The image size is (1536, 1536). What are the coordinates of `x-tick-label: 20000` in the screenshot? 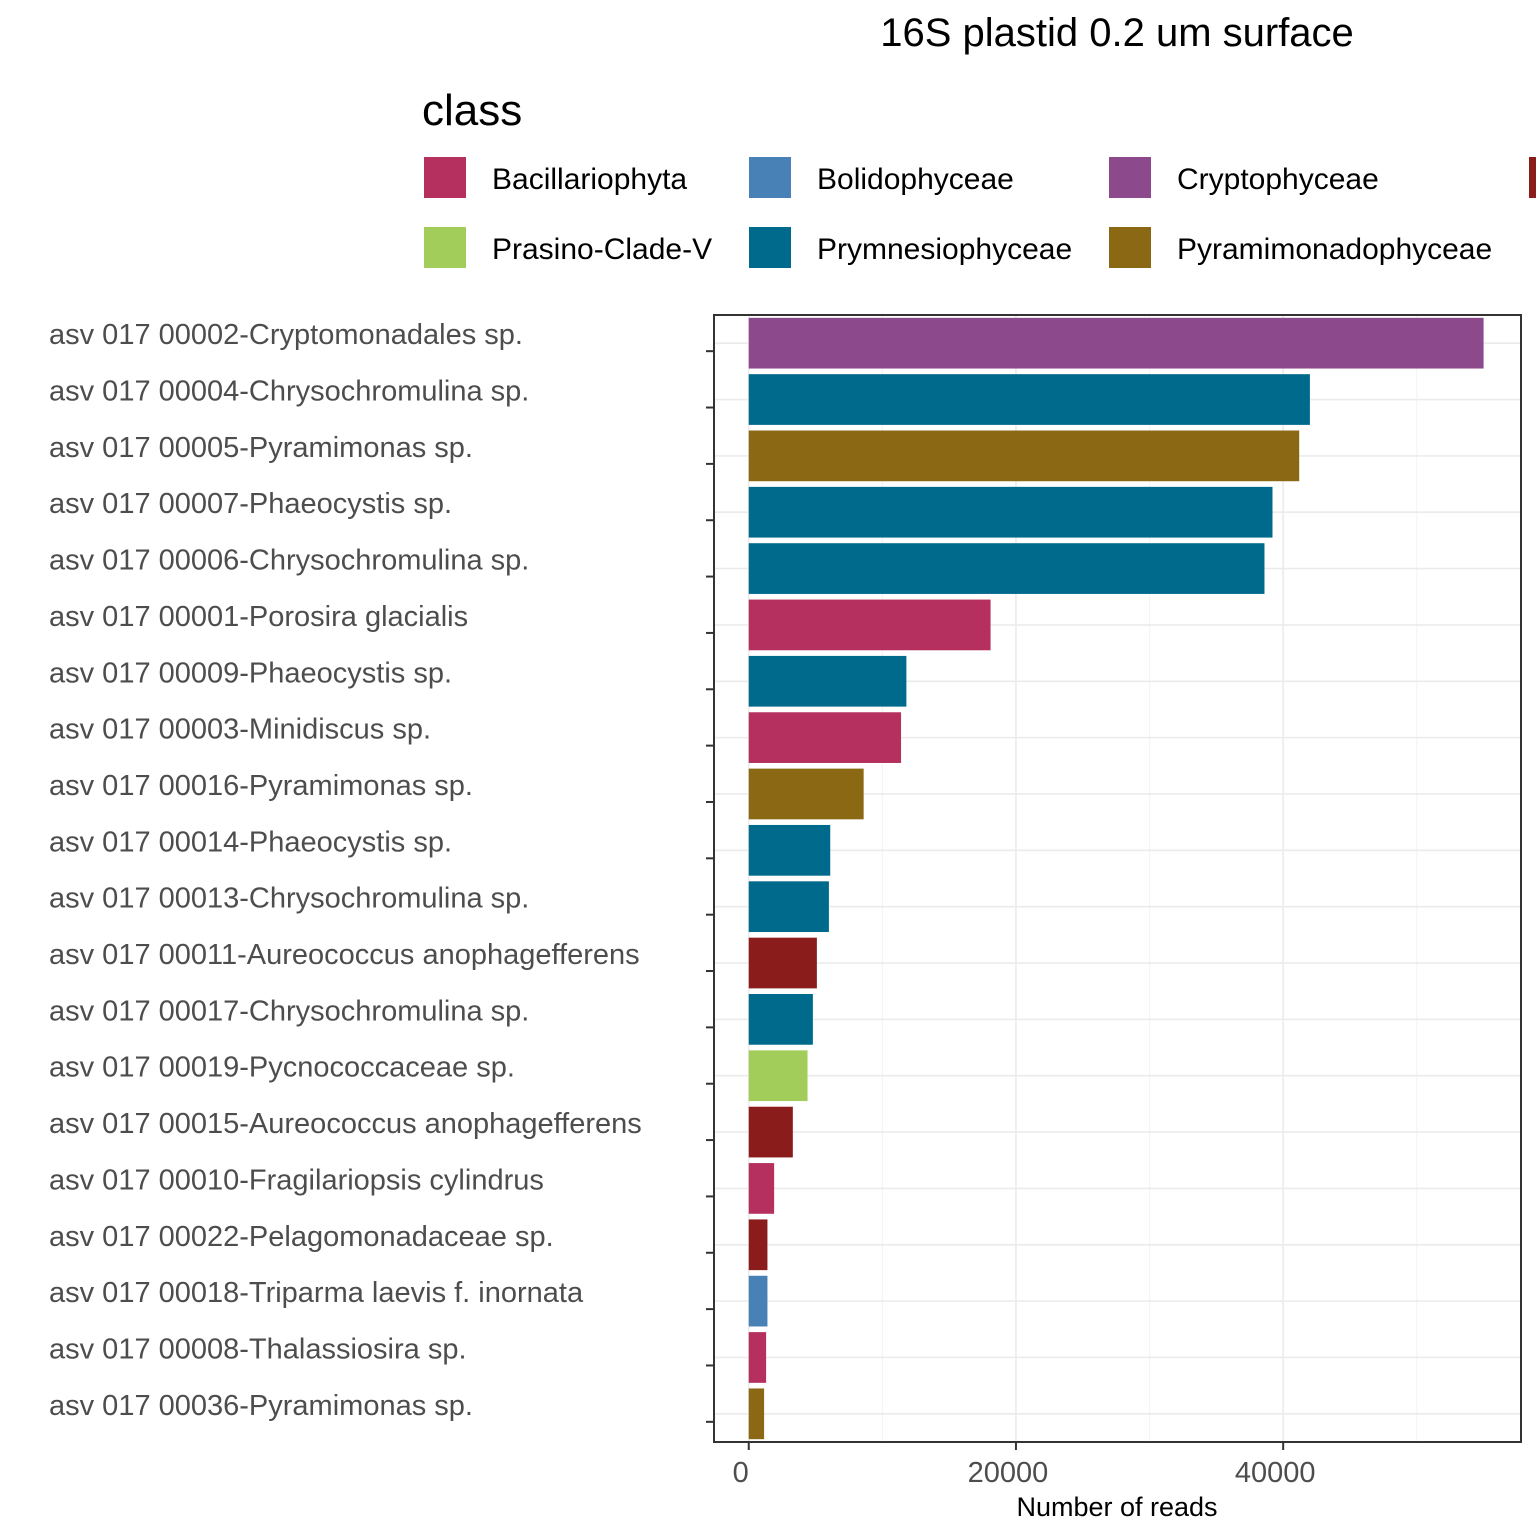 It's located at (1008, 1473).